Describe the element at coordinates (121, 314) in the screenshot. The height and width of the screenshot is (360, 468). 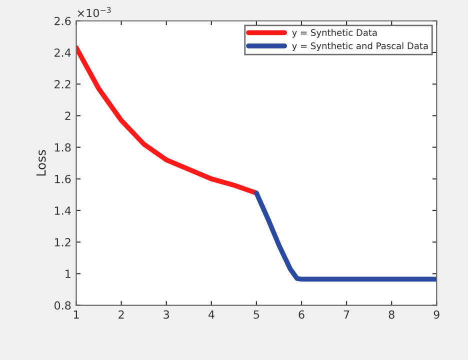
I see `x-tick-label: 2` at that location.